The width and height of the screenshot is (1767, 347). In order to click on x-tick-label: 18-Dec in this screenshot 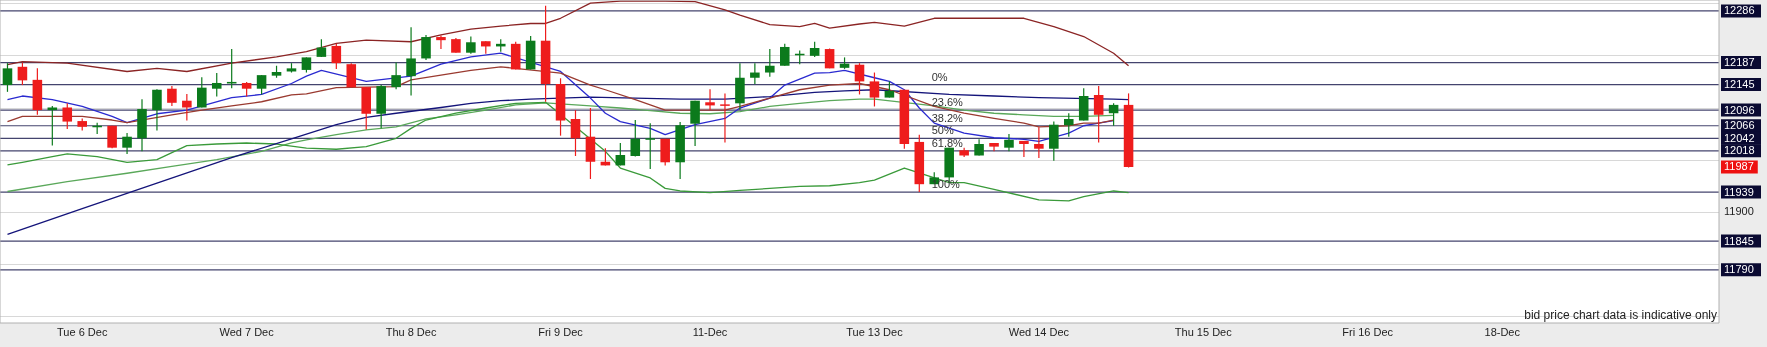, I will do `click(1502, 331)`.